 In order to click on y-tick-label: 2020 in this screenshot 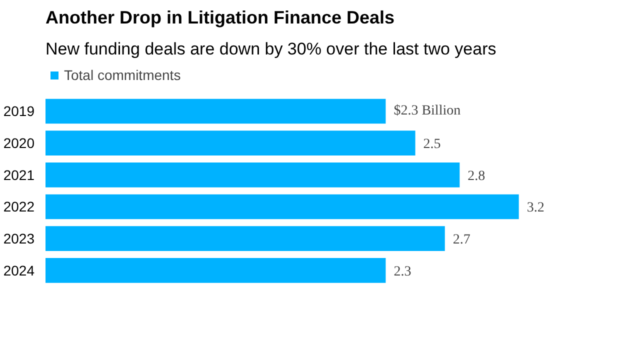, I will do `click(19, 143)`.